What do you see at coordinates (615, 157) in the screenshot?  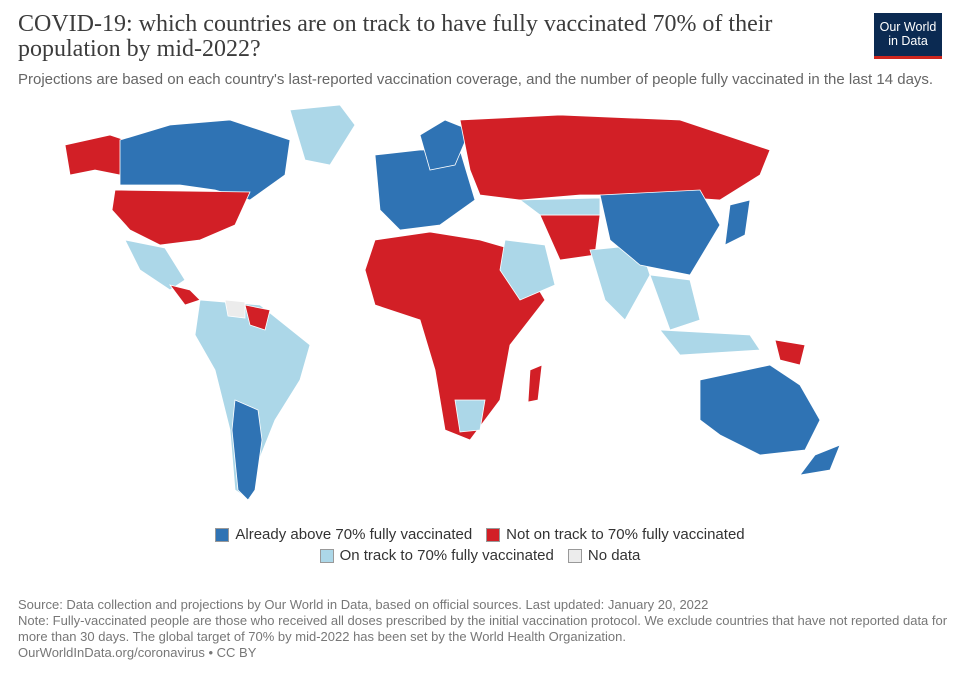 I see `russia` at bounding box center [615, 157].